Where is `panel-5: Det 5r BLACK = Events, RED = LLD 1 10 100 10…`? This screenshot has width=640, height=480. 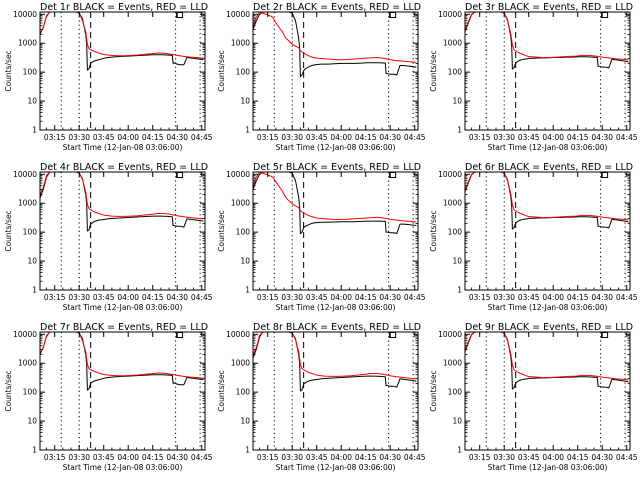 panel-5: Det 5r BLACK = Events, RED = LLD 1 10 100 10… is located at coordinates (321, 237).